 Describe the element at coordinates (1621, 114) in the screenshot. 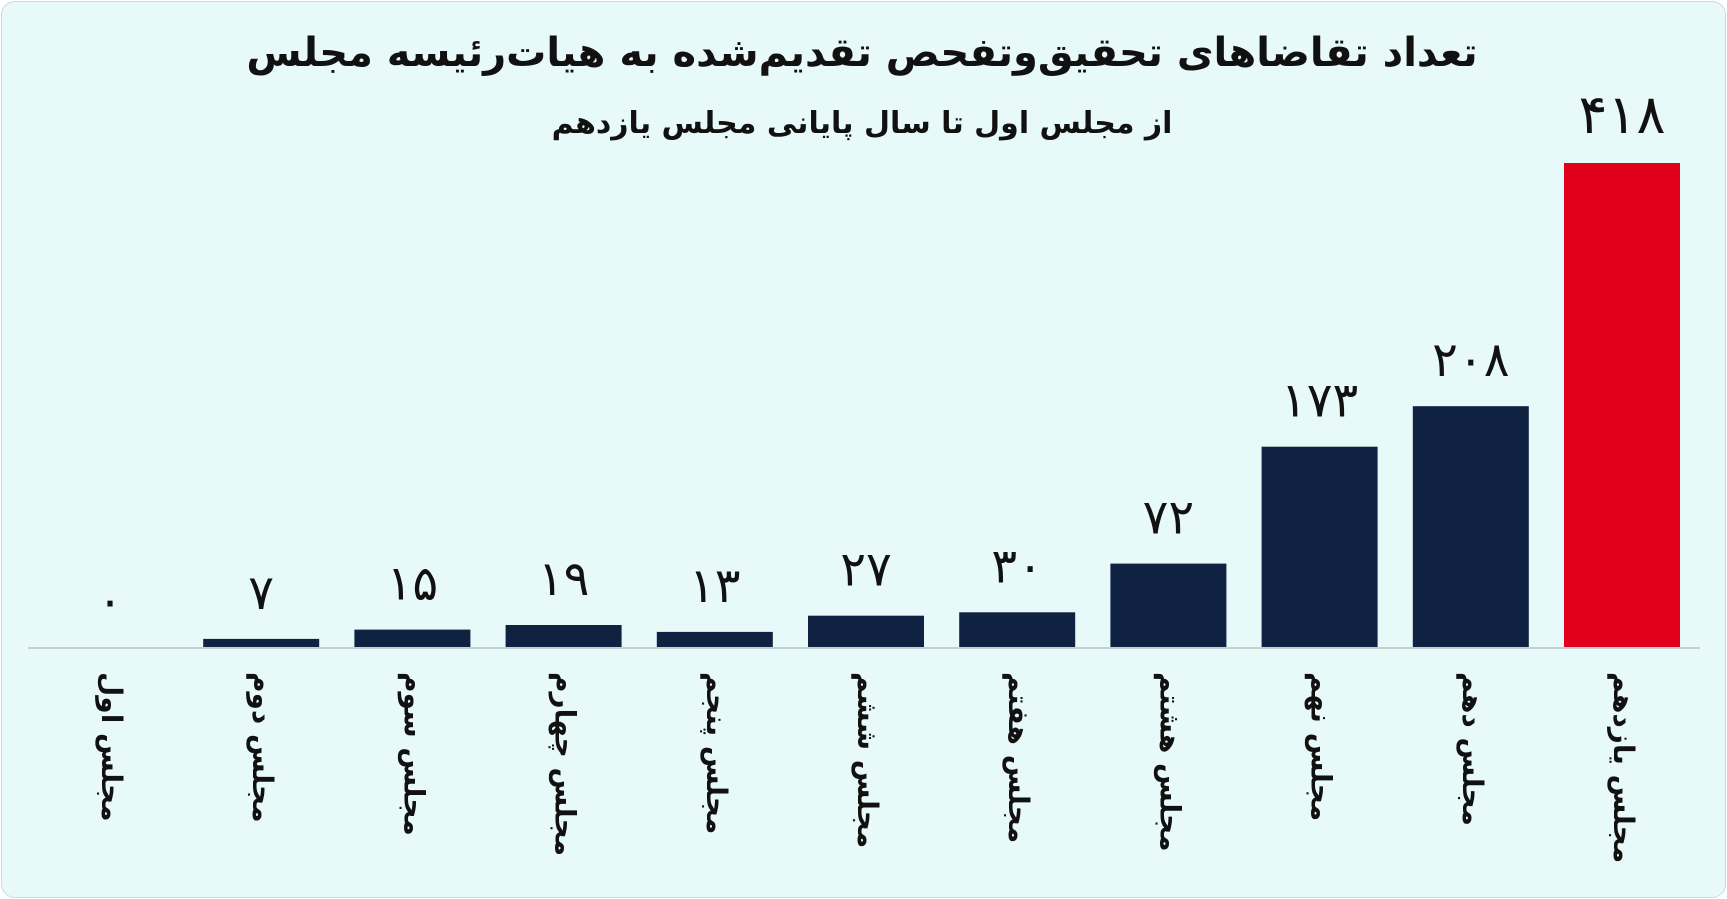

I see `value-label-11: ۴۱۸` at that location.